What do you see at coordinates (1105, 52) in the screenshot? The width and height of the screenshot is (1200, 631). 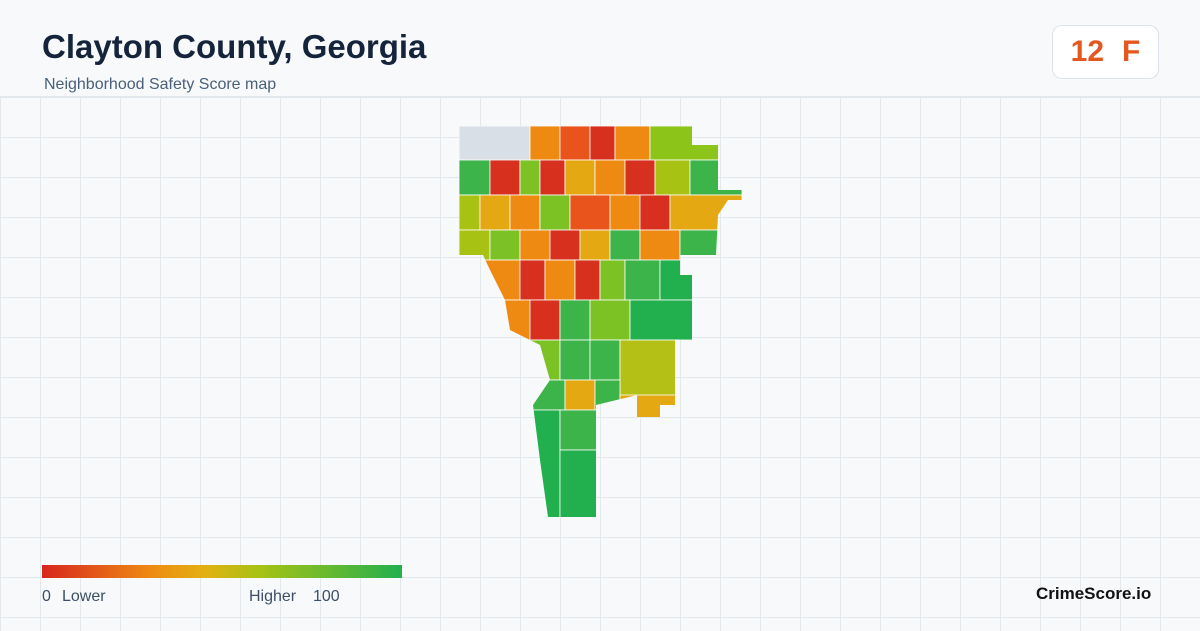 I see `score-badge: 12 F` at bounding box center [1105, 52].